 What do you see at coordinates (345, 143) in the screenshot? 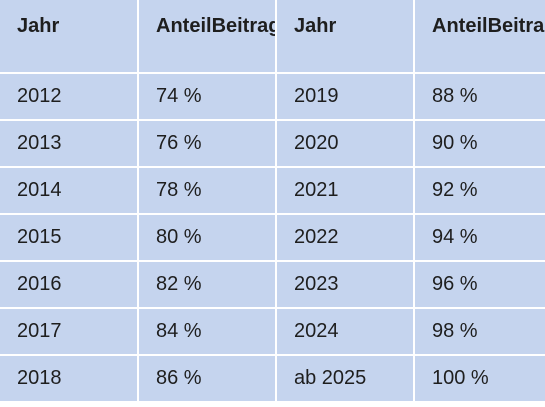
I see `year-cell: 2020` at bounding box center [345, 143].